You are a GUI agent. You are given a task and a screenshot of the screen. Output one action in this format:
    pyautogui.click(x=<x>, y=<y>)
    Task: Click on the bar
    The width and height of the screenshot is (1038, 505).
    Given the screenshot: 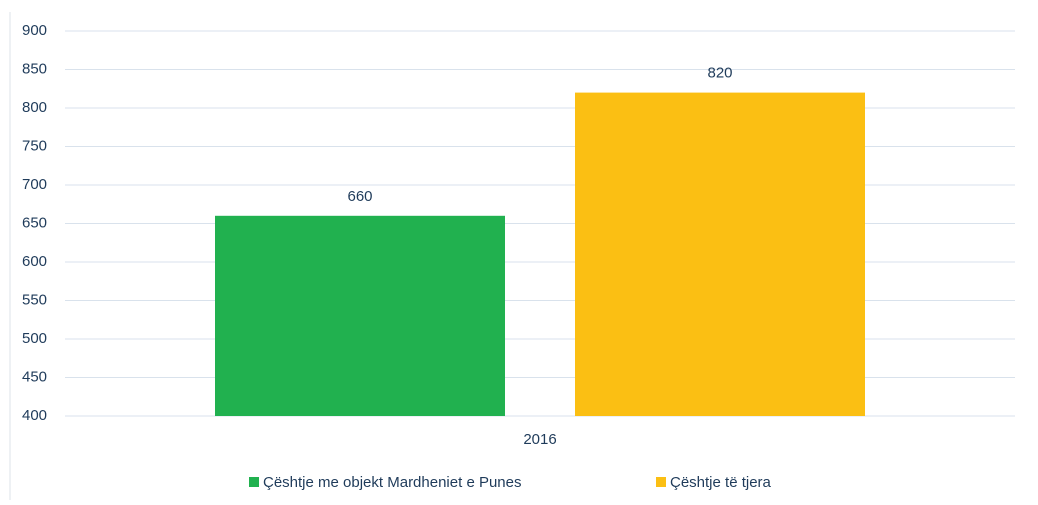 What is the action you would take?
    pyautogui.click(x=360, y=315)
    